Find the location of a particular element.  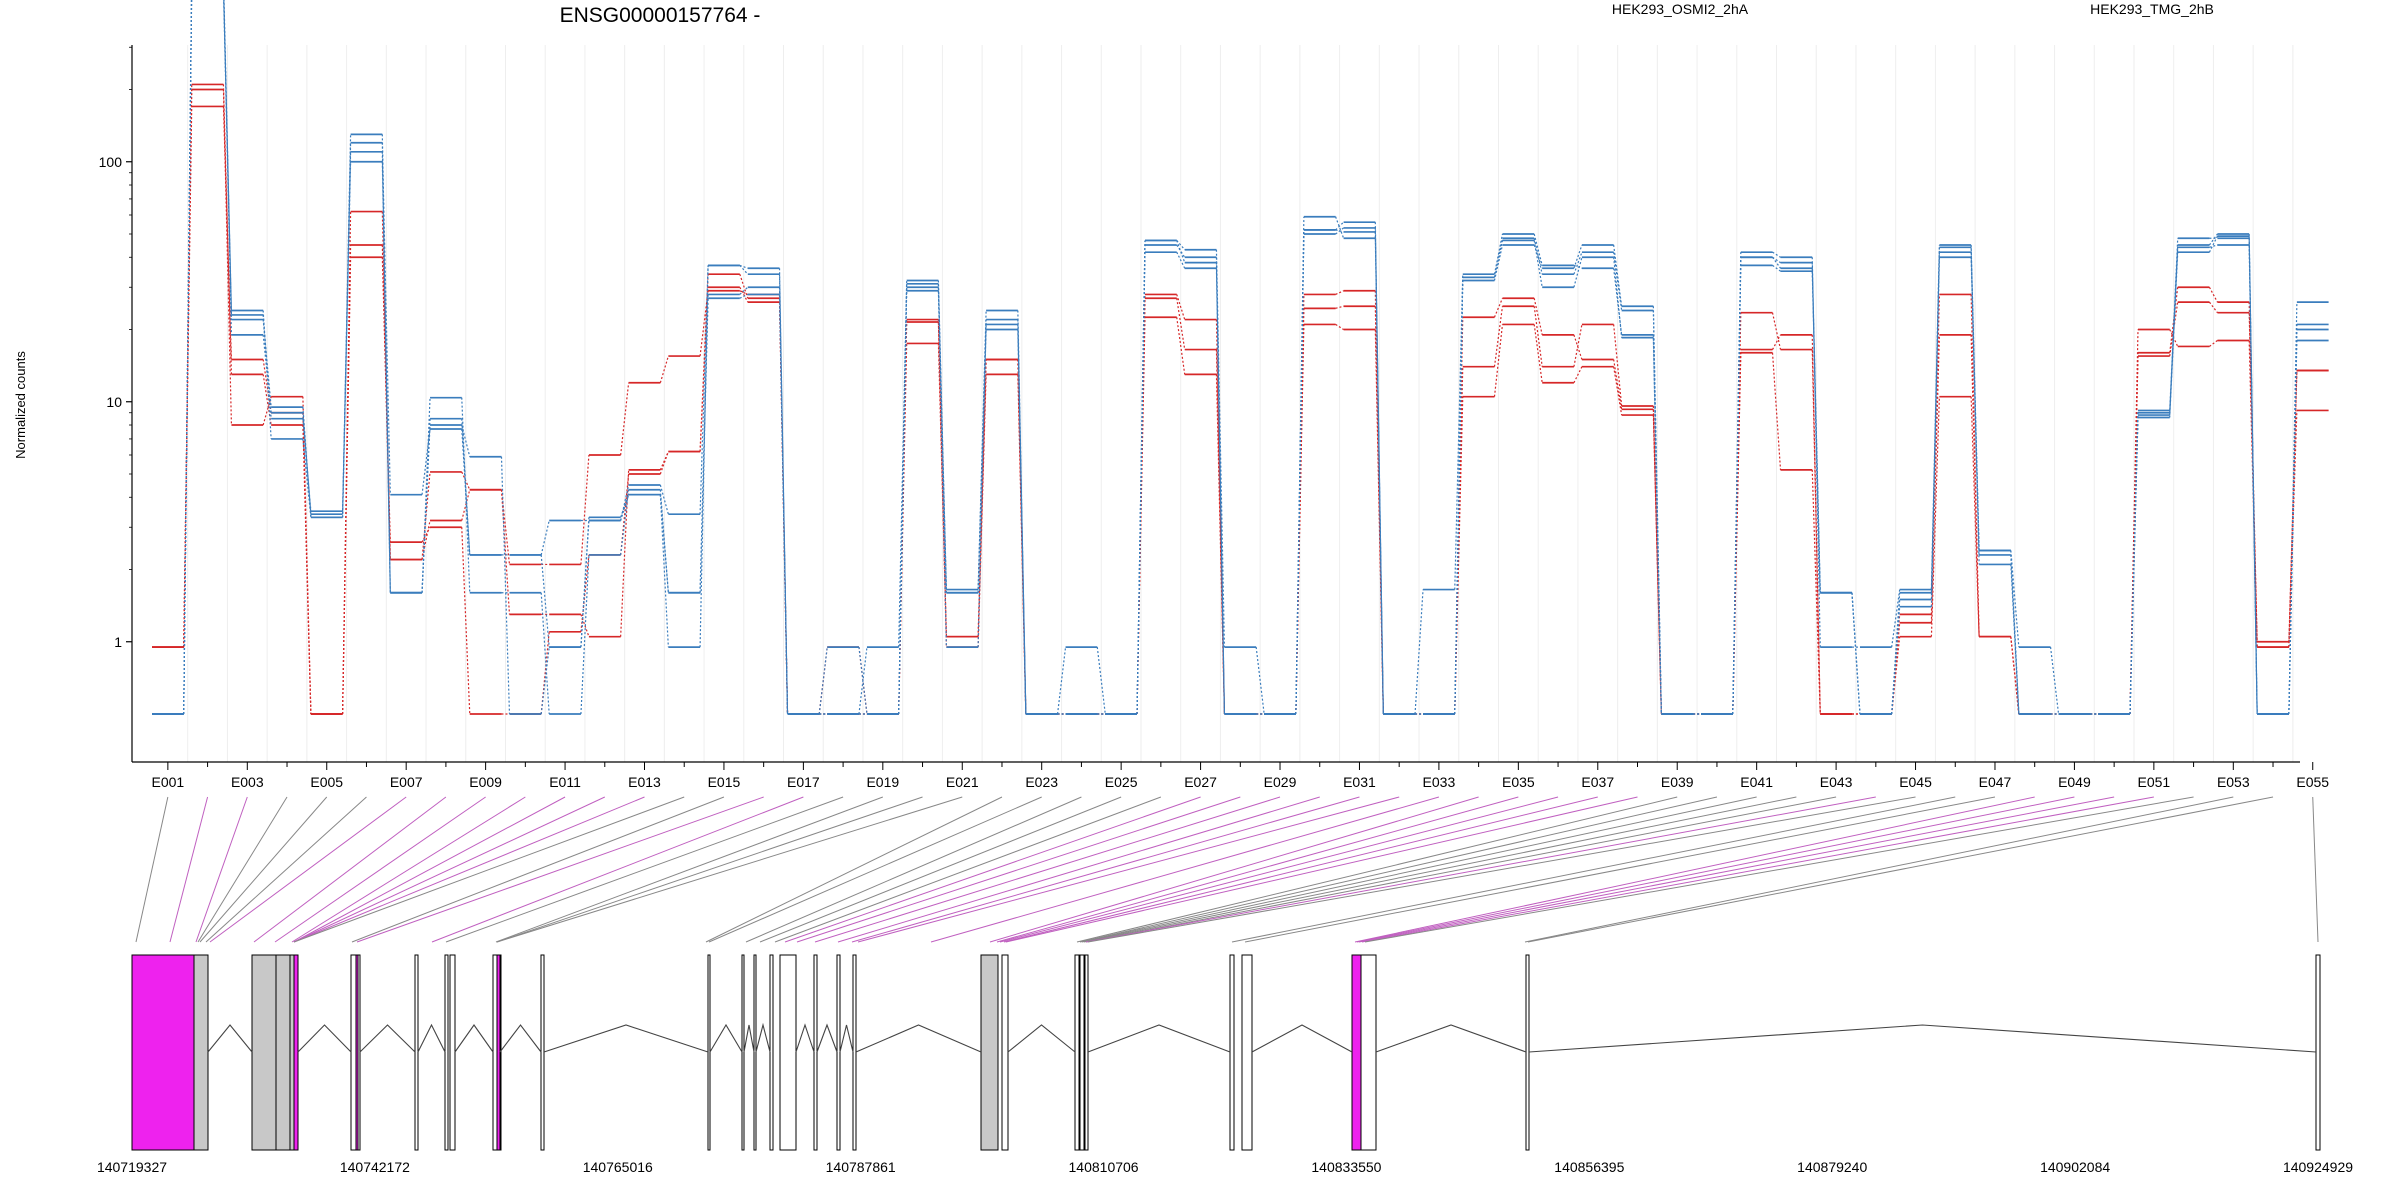

y-axis-label: Normalized counts is located at coordinates (20, 405).